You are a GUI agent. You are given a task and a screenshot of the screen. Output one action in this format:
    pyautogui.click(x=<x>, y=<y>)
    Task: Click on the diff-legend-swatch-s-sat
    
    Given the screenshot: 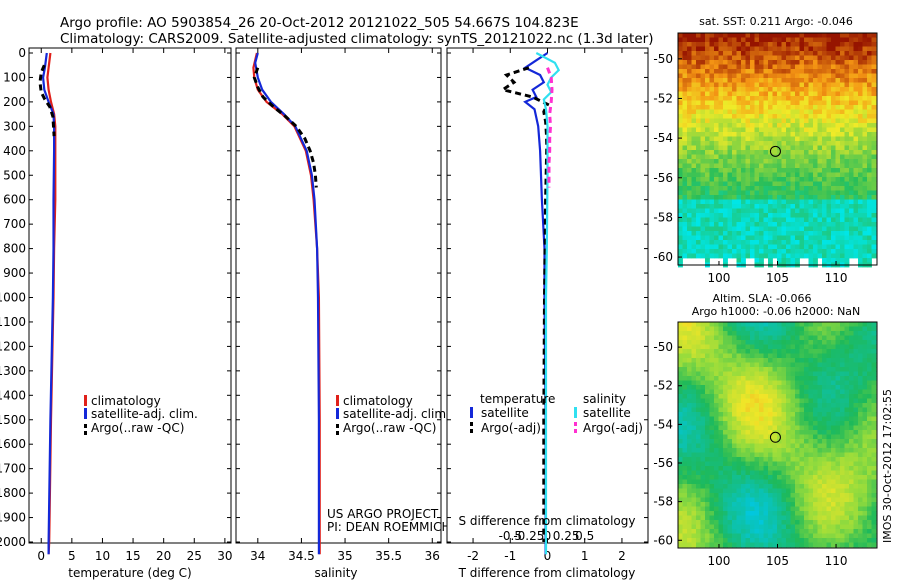 What is the action you would take?
    pyautogui.click(x=575, y=412)
    